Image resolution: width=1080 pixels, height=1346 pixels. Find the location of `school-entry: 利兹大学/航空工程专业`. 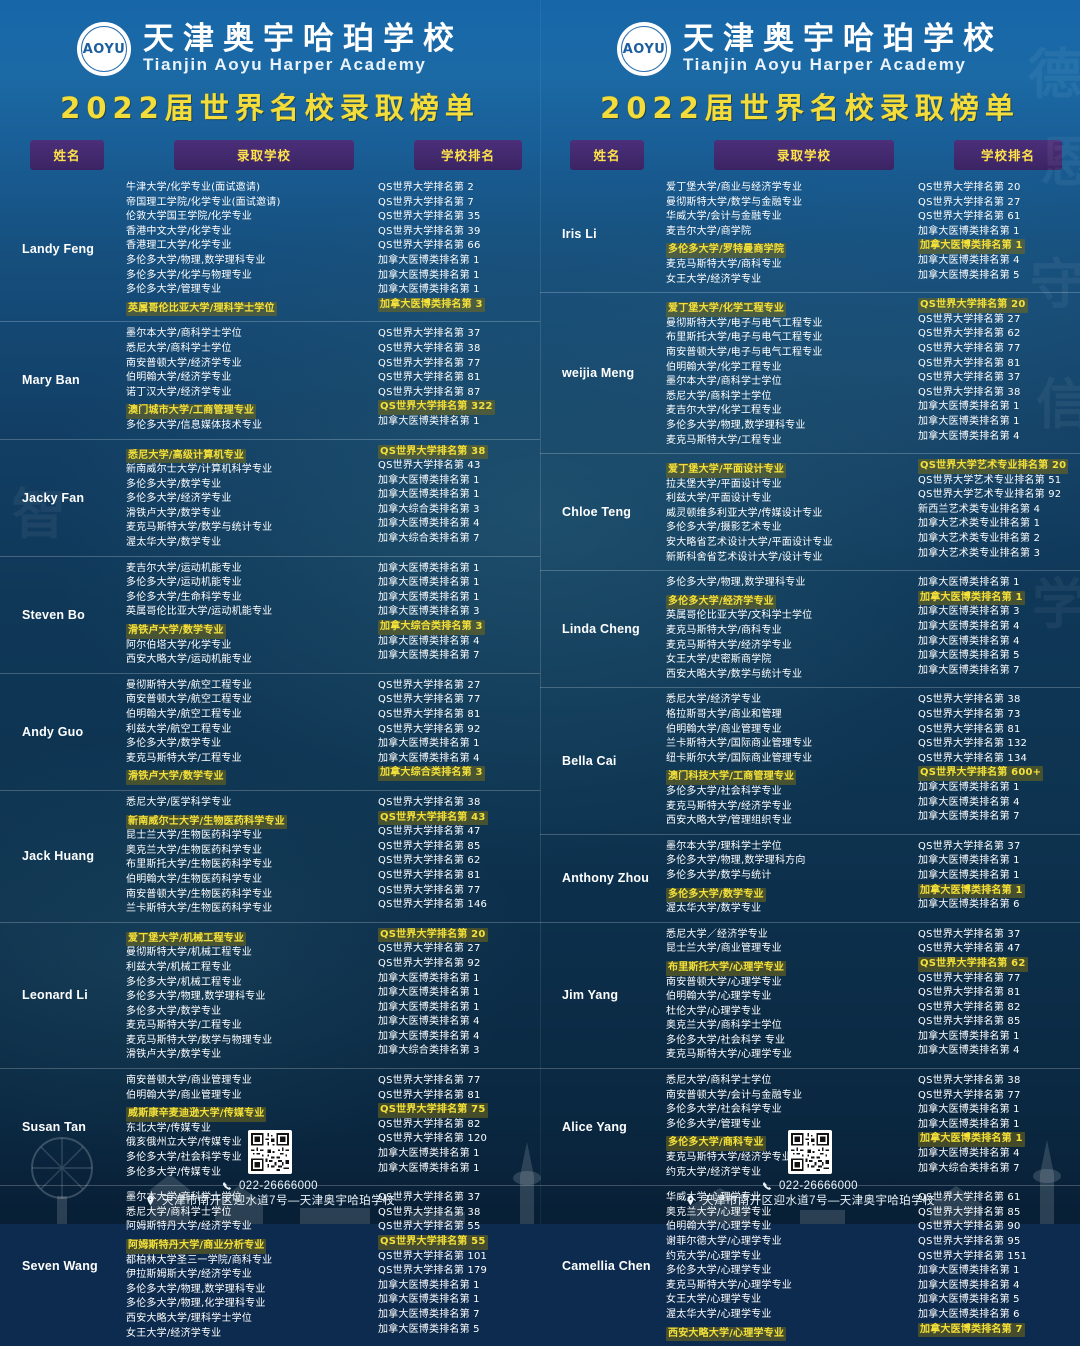

school-entry: 利兹大学/航空工程专业 is located at coordinates (179, 729).